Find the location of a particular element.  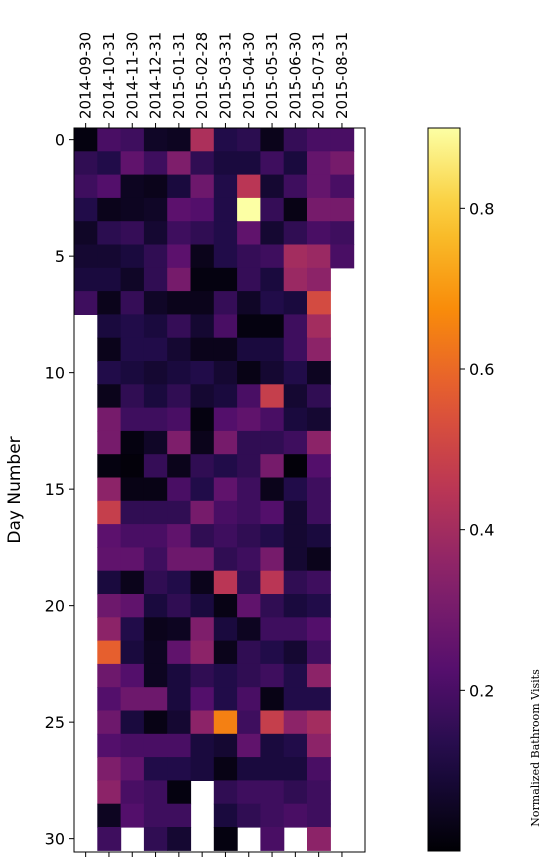

y-tick-label: 25 is located at coordinates (55, 722).